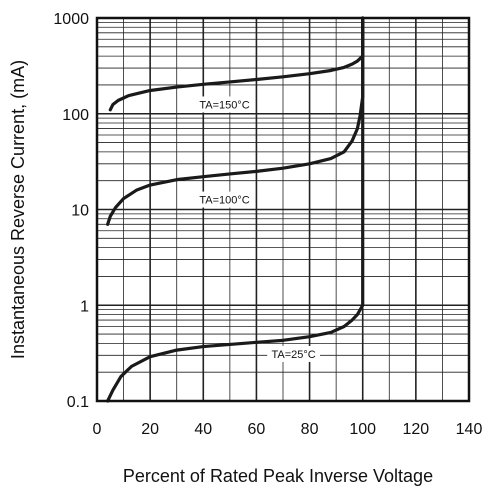 The width and height of the screenshot is (494, 491). Describe the element at coordinates (75, 115) in the screenshot. I see `y-tick-label: 100` at that location.